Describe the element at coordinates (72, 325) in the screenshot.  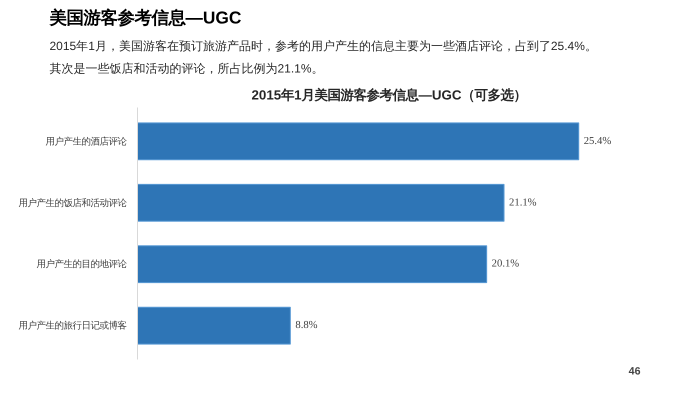
I see `y-tick-label: 用户产生的旅行日记或博客` at that location.